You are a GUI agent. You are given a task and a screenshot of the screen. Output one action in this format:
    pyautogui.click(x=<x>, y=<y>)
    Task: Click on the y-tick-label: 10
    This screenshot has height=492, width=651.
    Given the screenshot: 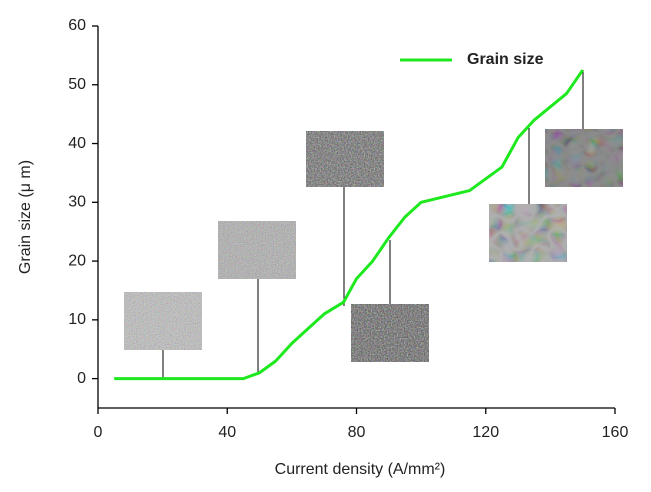 What is the action you would take?
    pyautogui.click(x=77, y=319)
    